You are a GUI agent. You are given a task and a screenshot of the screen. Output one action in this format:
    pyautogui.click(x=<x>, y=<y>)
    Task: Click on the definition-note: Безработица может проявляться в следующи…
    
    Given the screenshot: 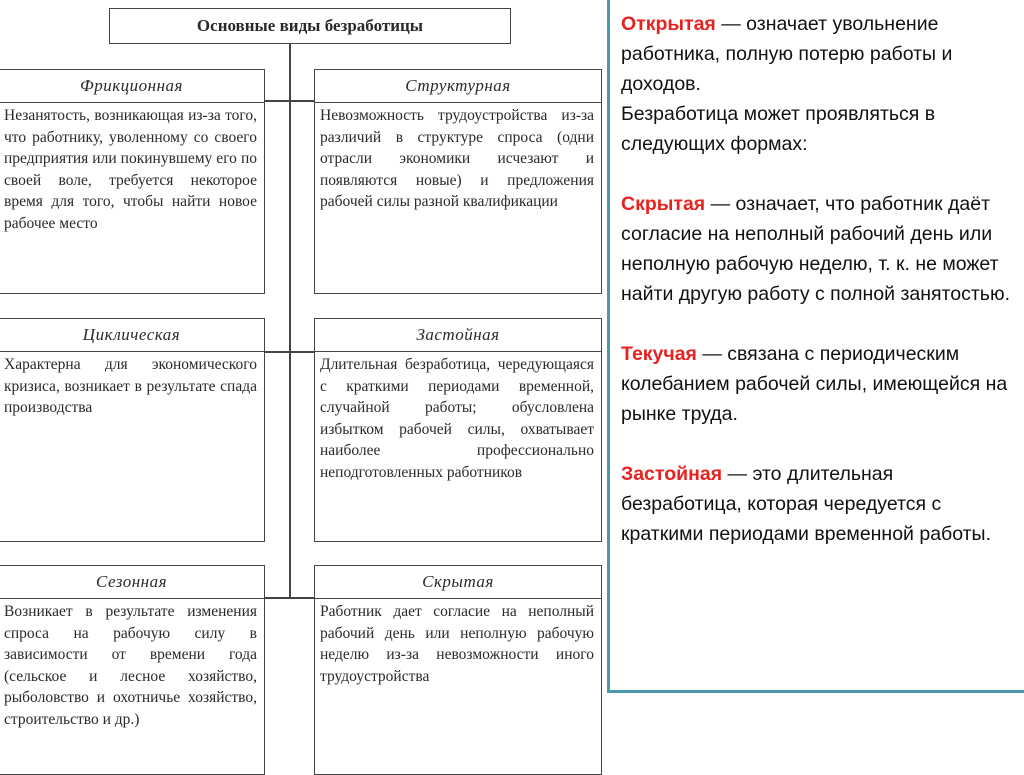 What is the action you would take?
    pyautogui.click(x=778, y=129)
    